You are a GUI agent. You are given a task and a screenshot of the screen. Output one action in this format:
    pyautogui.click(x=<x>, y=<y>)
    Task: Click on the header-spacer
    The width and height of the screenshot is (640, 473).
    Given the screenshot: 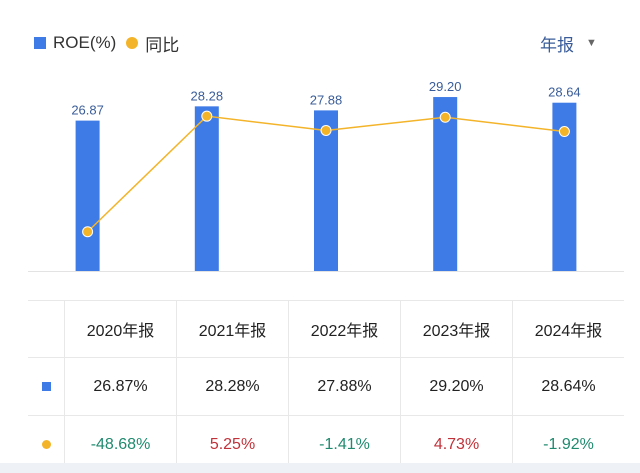 What is the action you would take?
    pyautogui.click(x=46, y=329)
    